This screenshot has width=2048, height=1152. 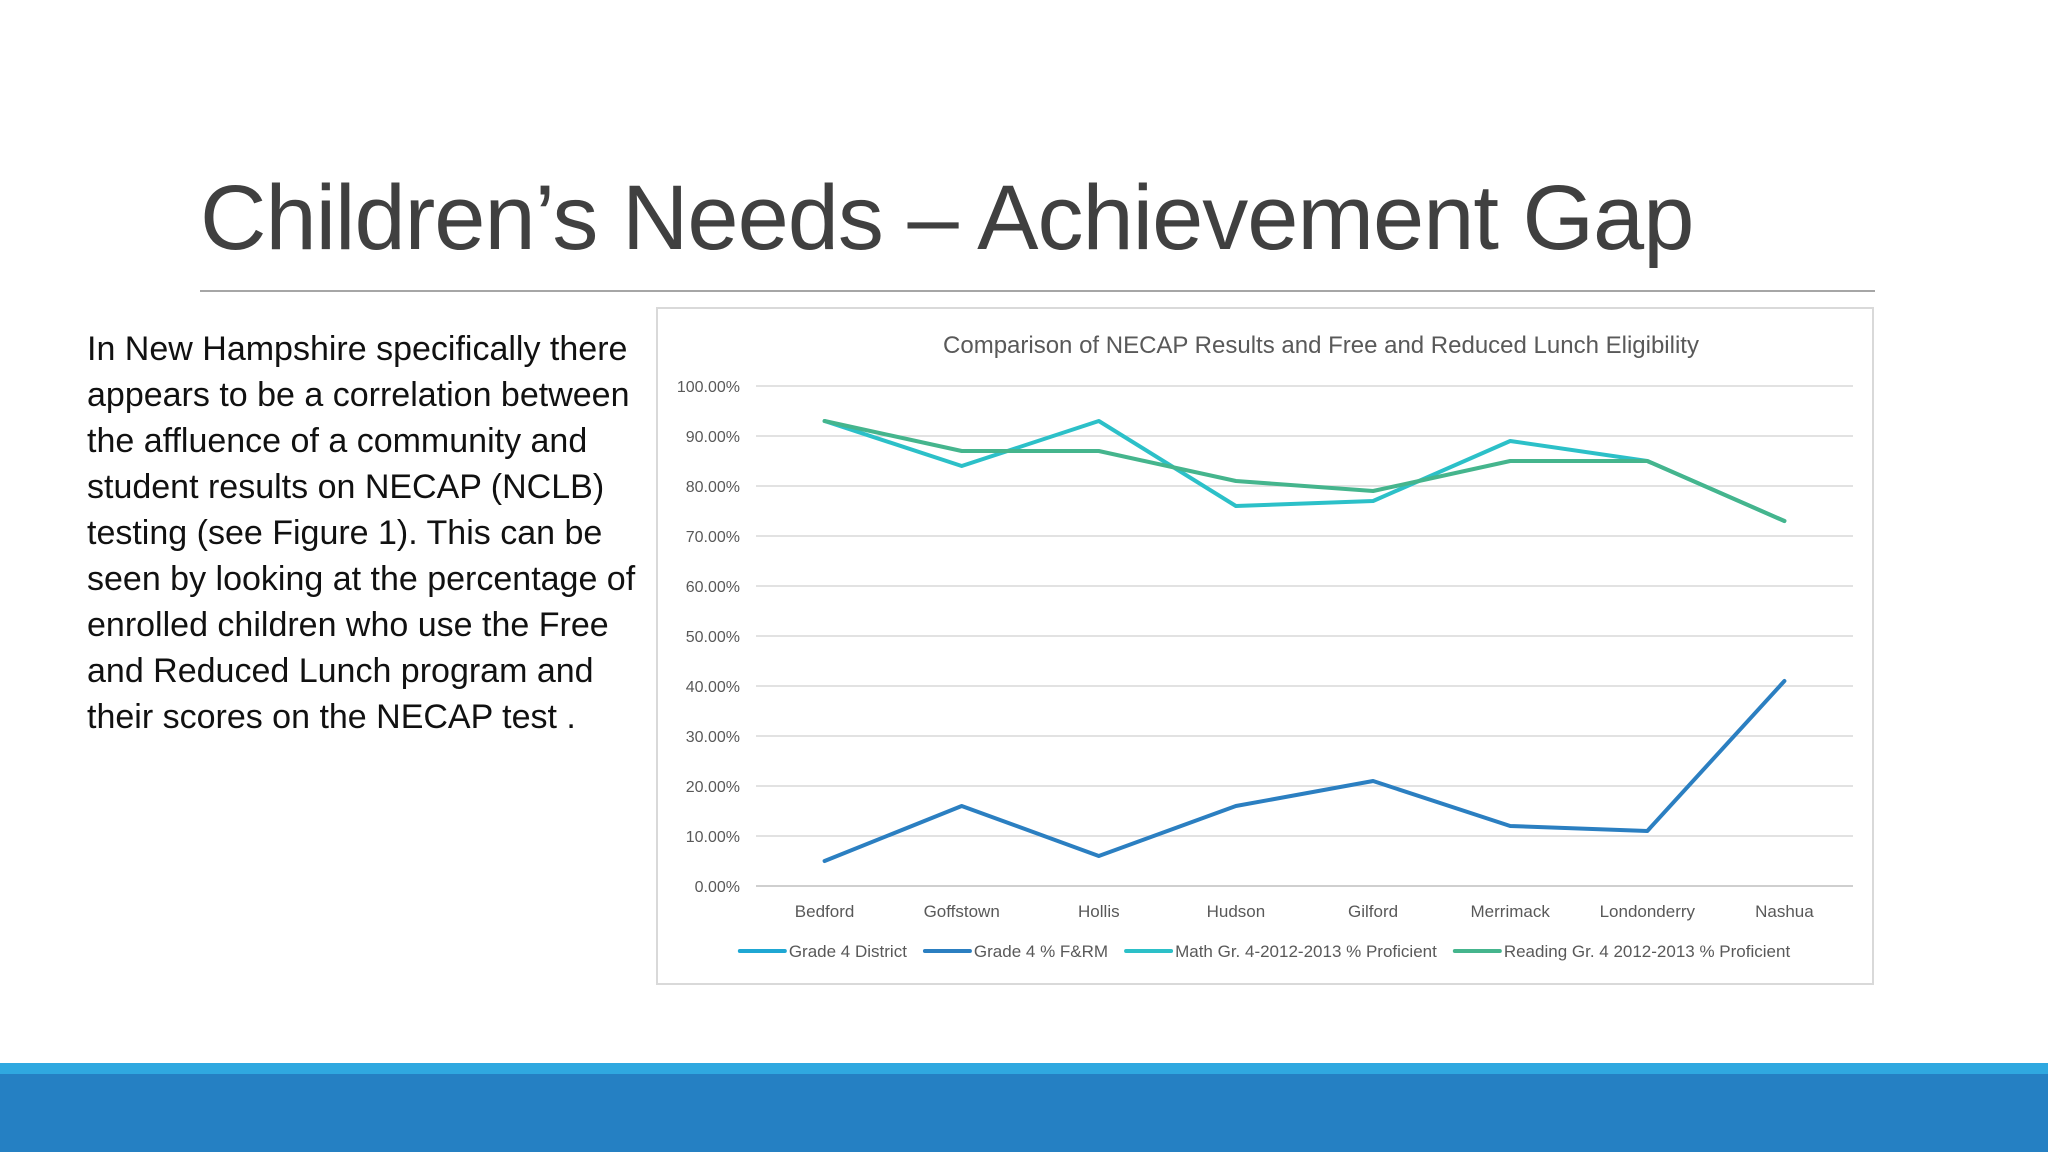 I want to click on y-tick-label: 0.00%, so click(x=717, y=887).